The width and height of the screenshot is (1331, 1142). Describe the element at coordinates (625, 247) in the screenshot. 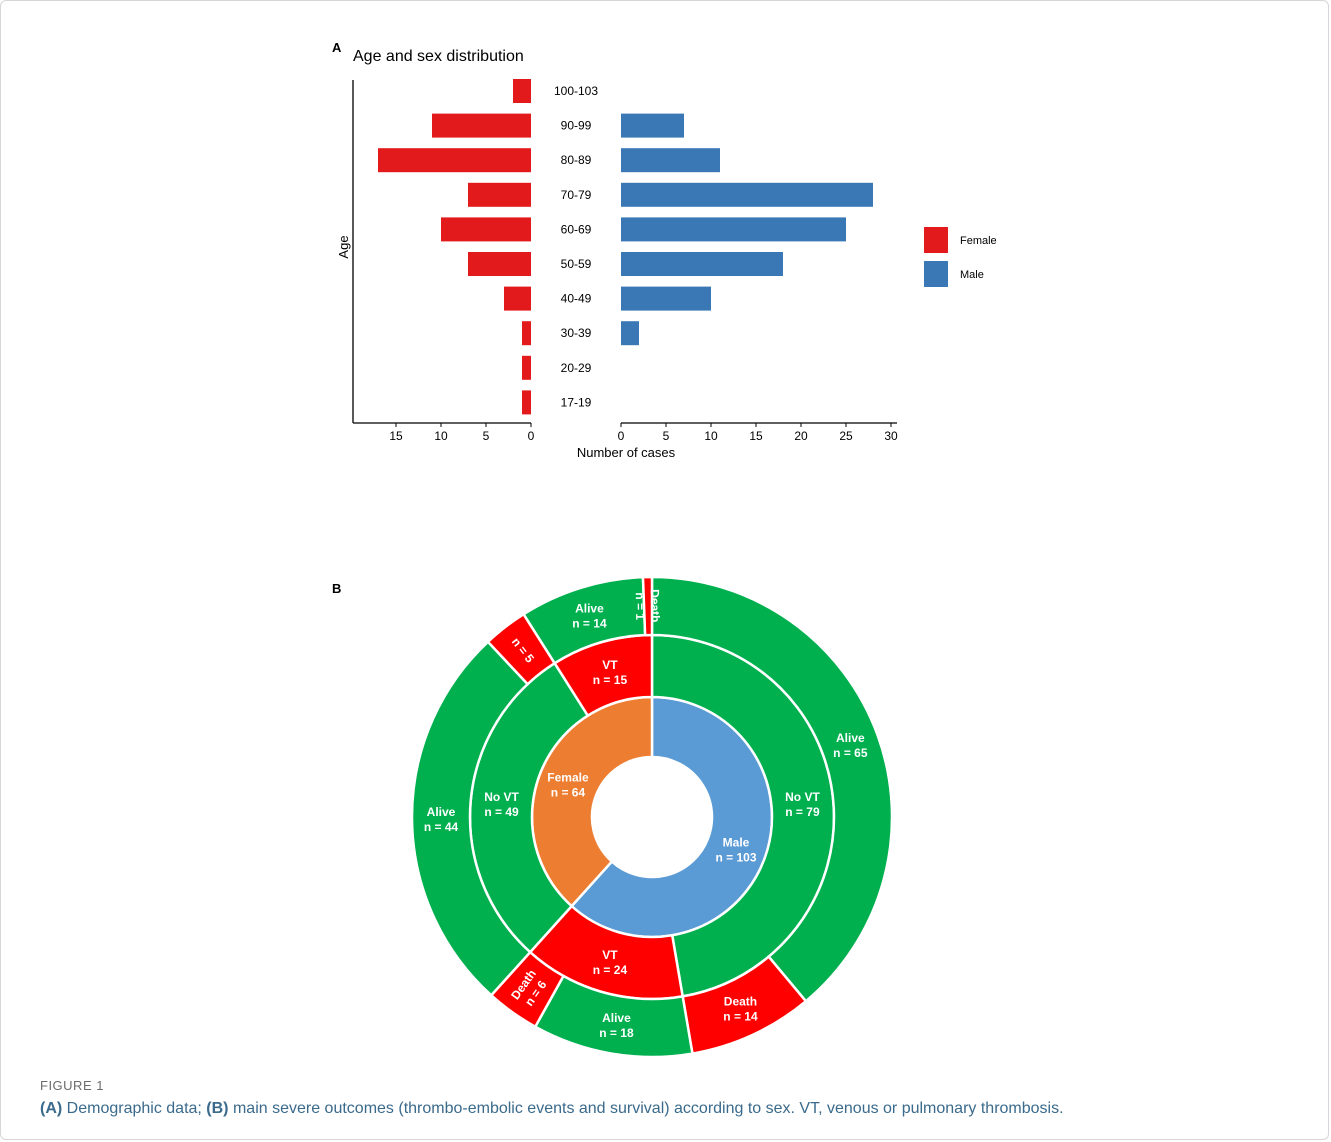

I see `pyramid-bars` at that location.